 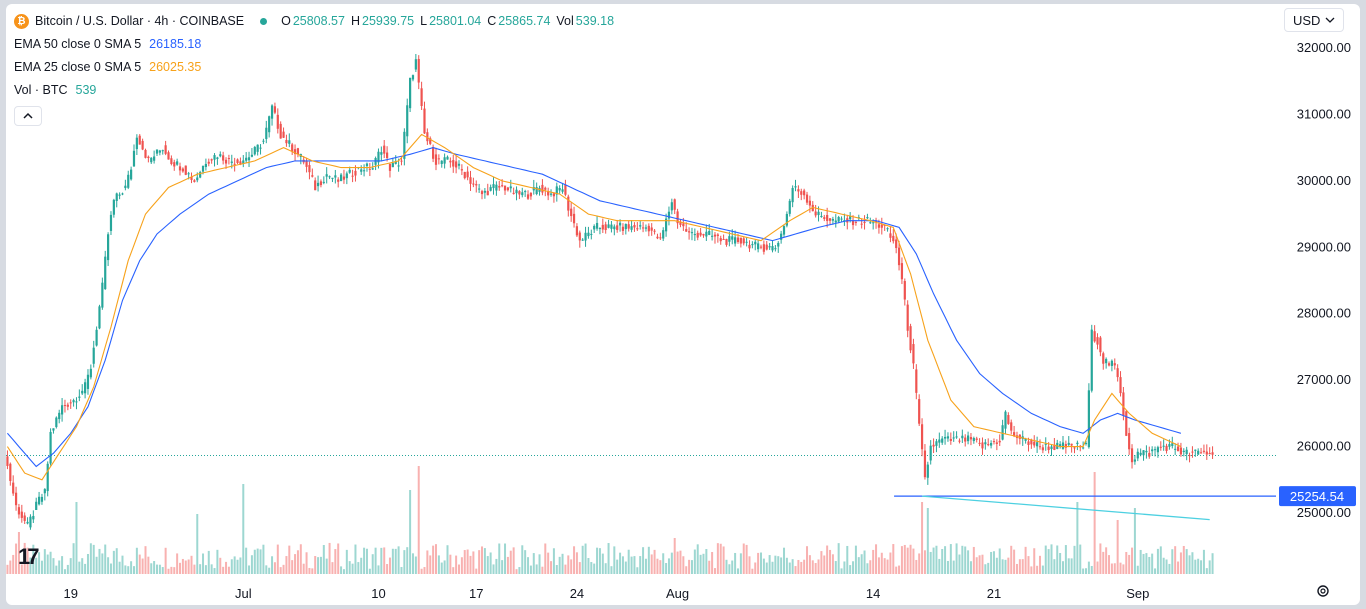 I want to click on indicator-row: EMA 50 close 0 SMA 5 26185.18, so click(x=317, y=44).